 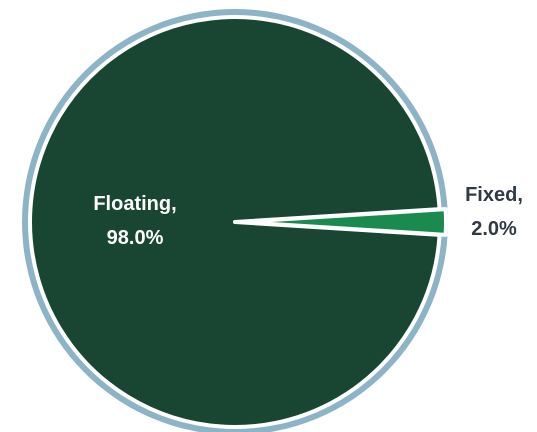 What do you see at coordinates (135, 238) in the screenshot?
I see `slice-value-floating: 98.0%` at bounding box center [135, 238].